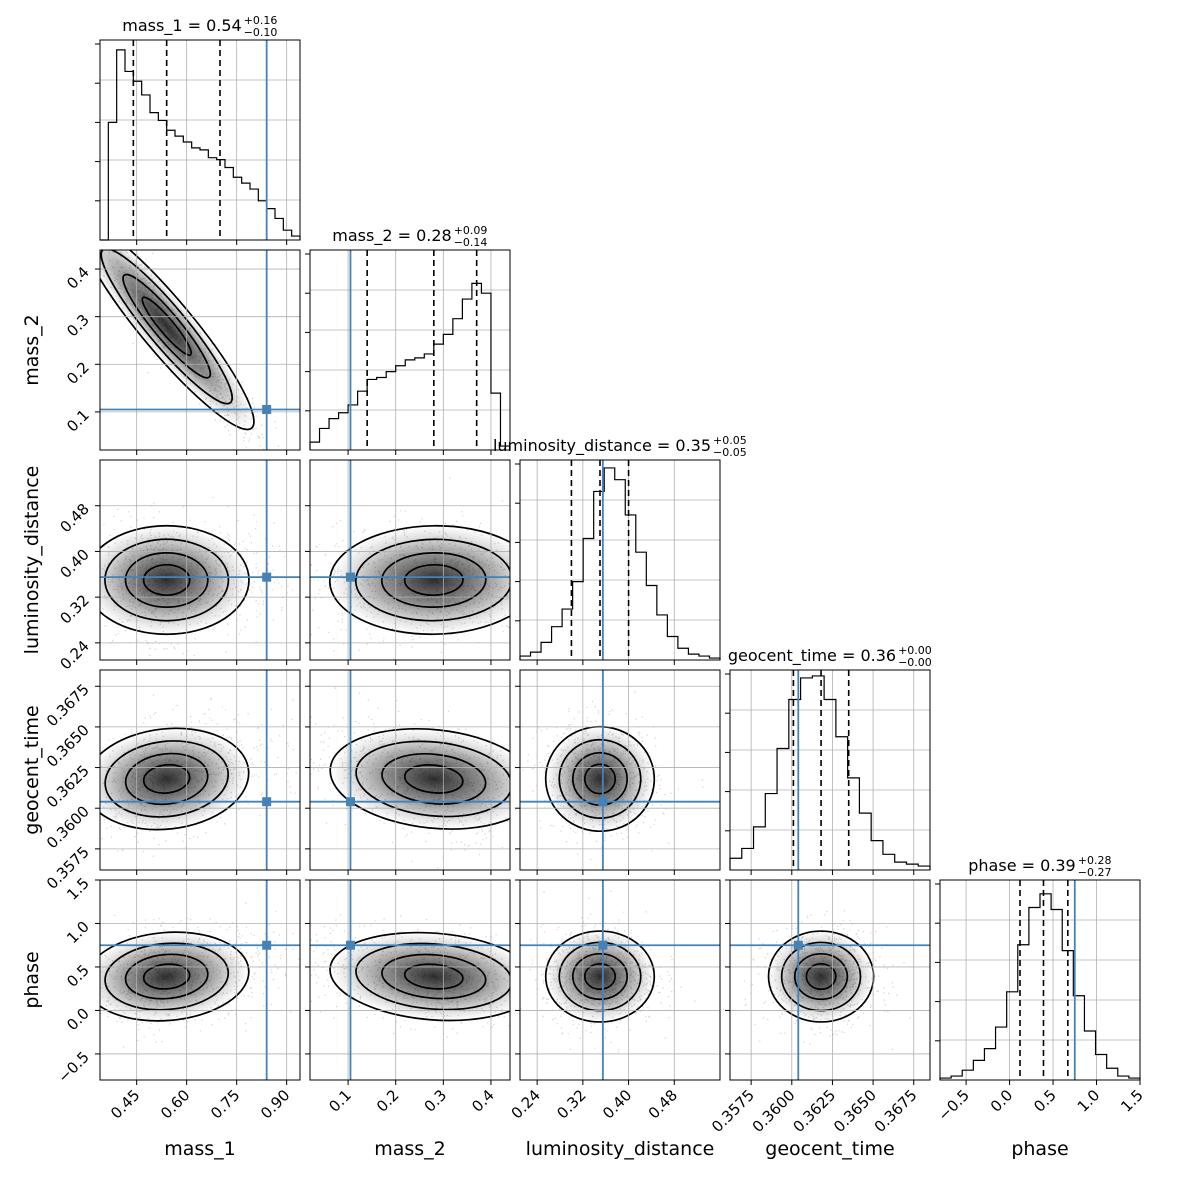  Describe the element at coordinates (602, 446) in the screenshot. I see `panel-title-luminosity_distance: luminosity_distance = 0.35` at that location.